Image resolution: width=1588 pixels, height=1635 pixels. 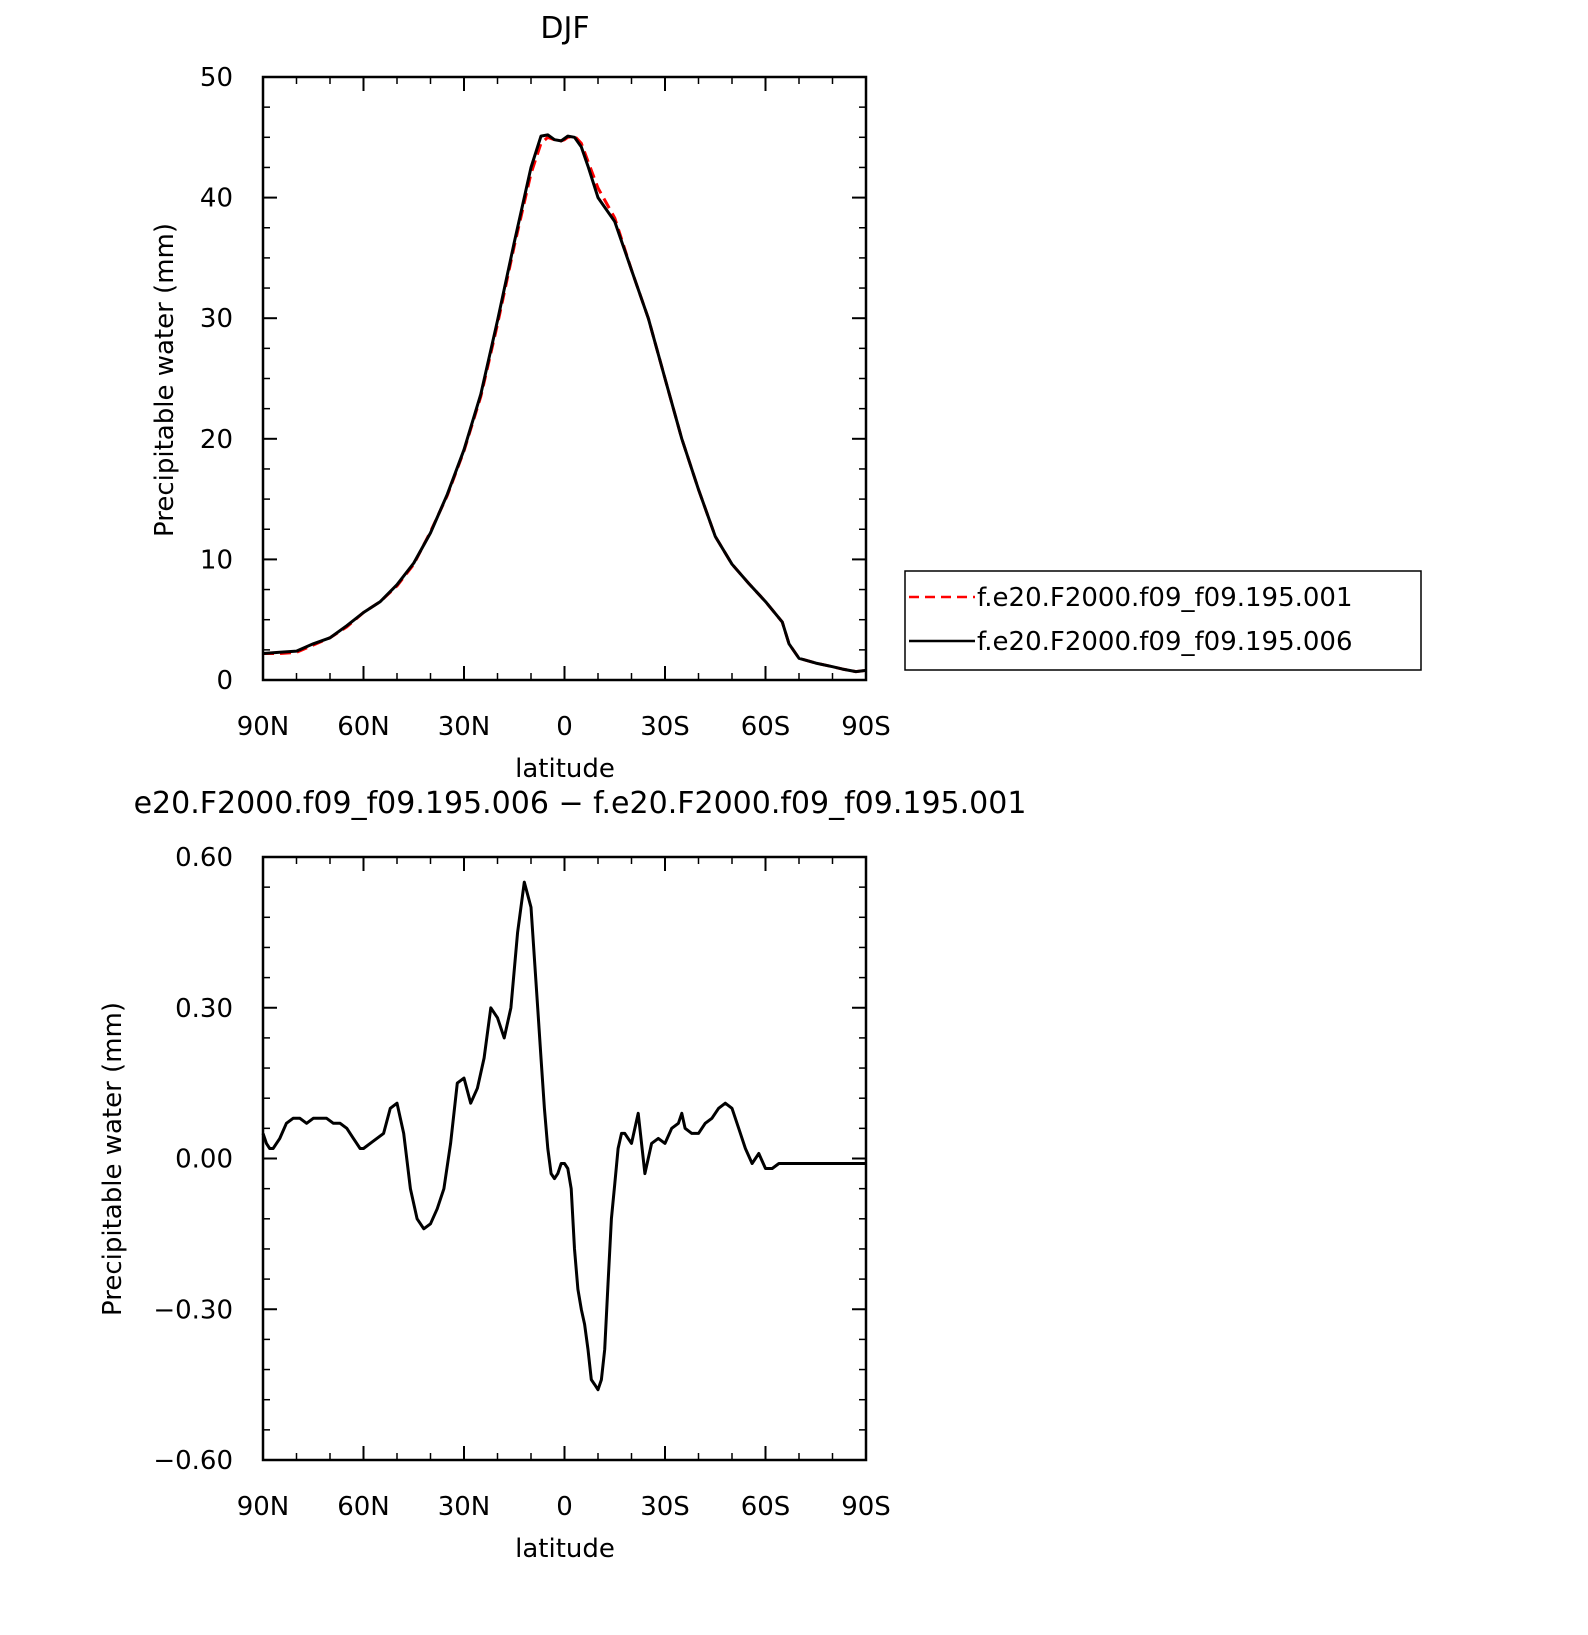 I want to click on y-tick-label: −0.60, so click(x=193, y=1461).